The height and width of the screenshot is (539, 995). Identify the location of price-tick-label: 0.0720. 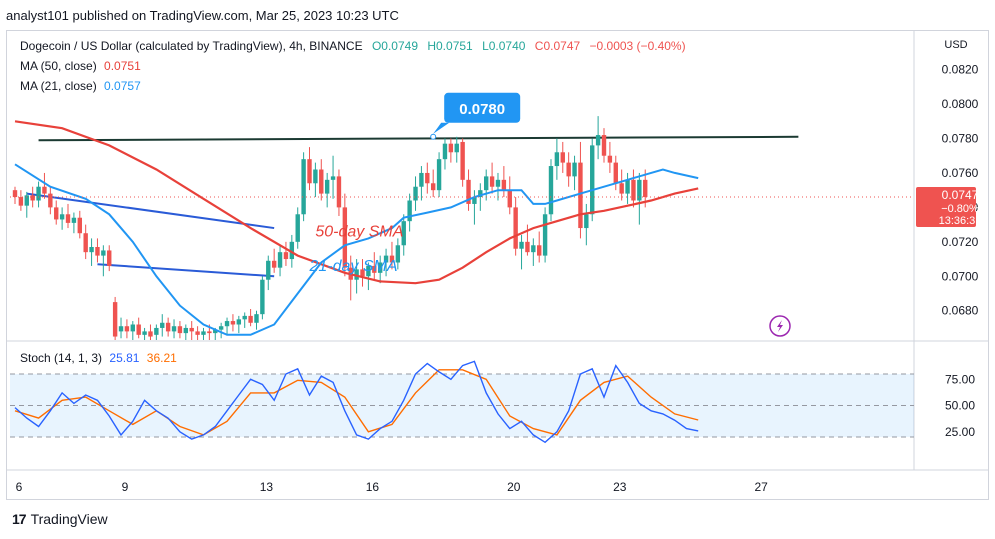
(960, 242).